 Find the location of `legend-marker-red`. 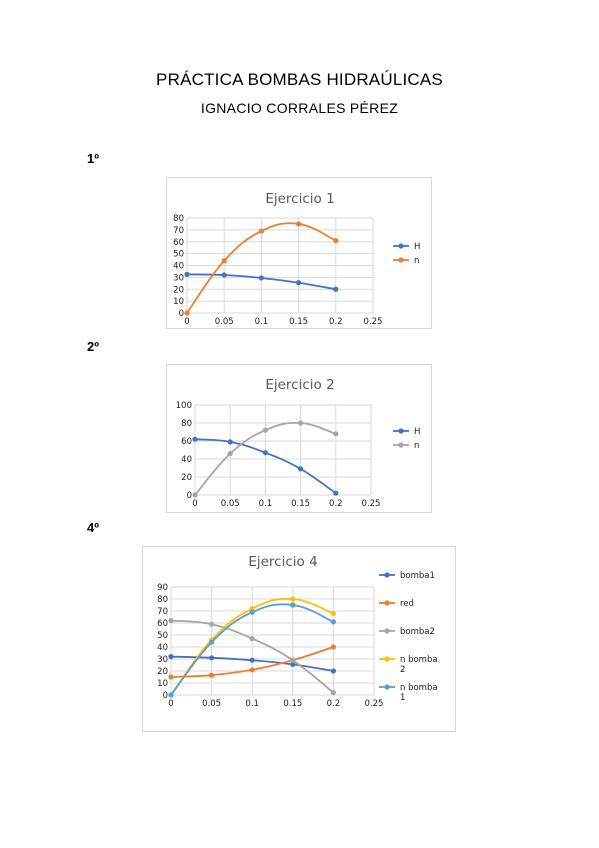

legend-marker-red is located at coordinates (387, 603).